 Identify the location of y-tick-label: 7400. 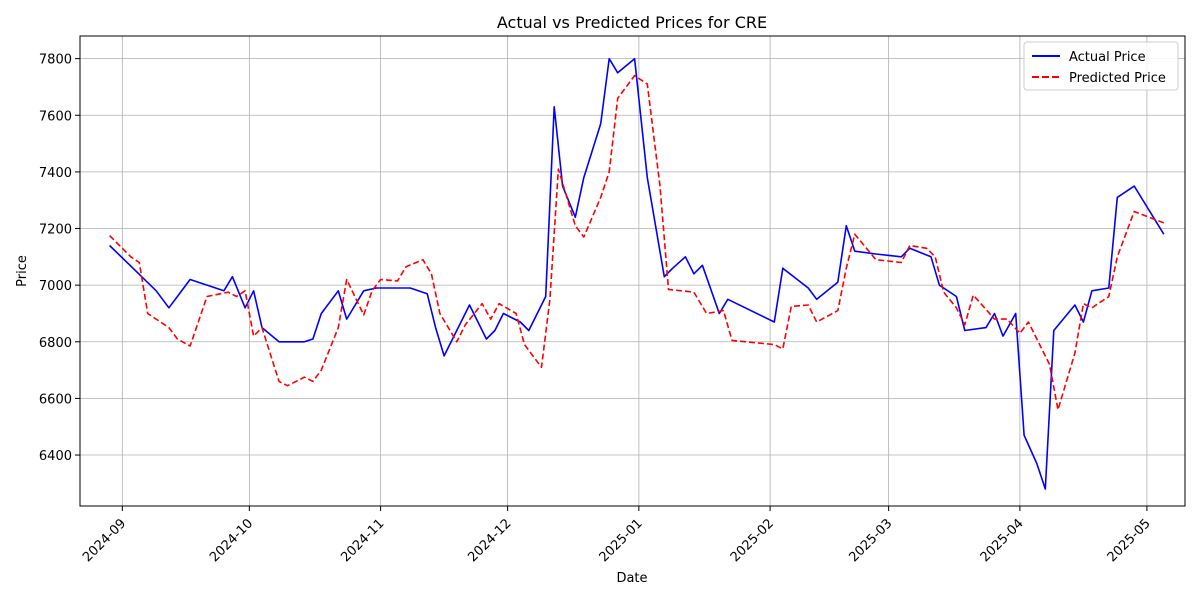
(55, 173).